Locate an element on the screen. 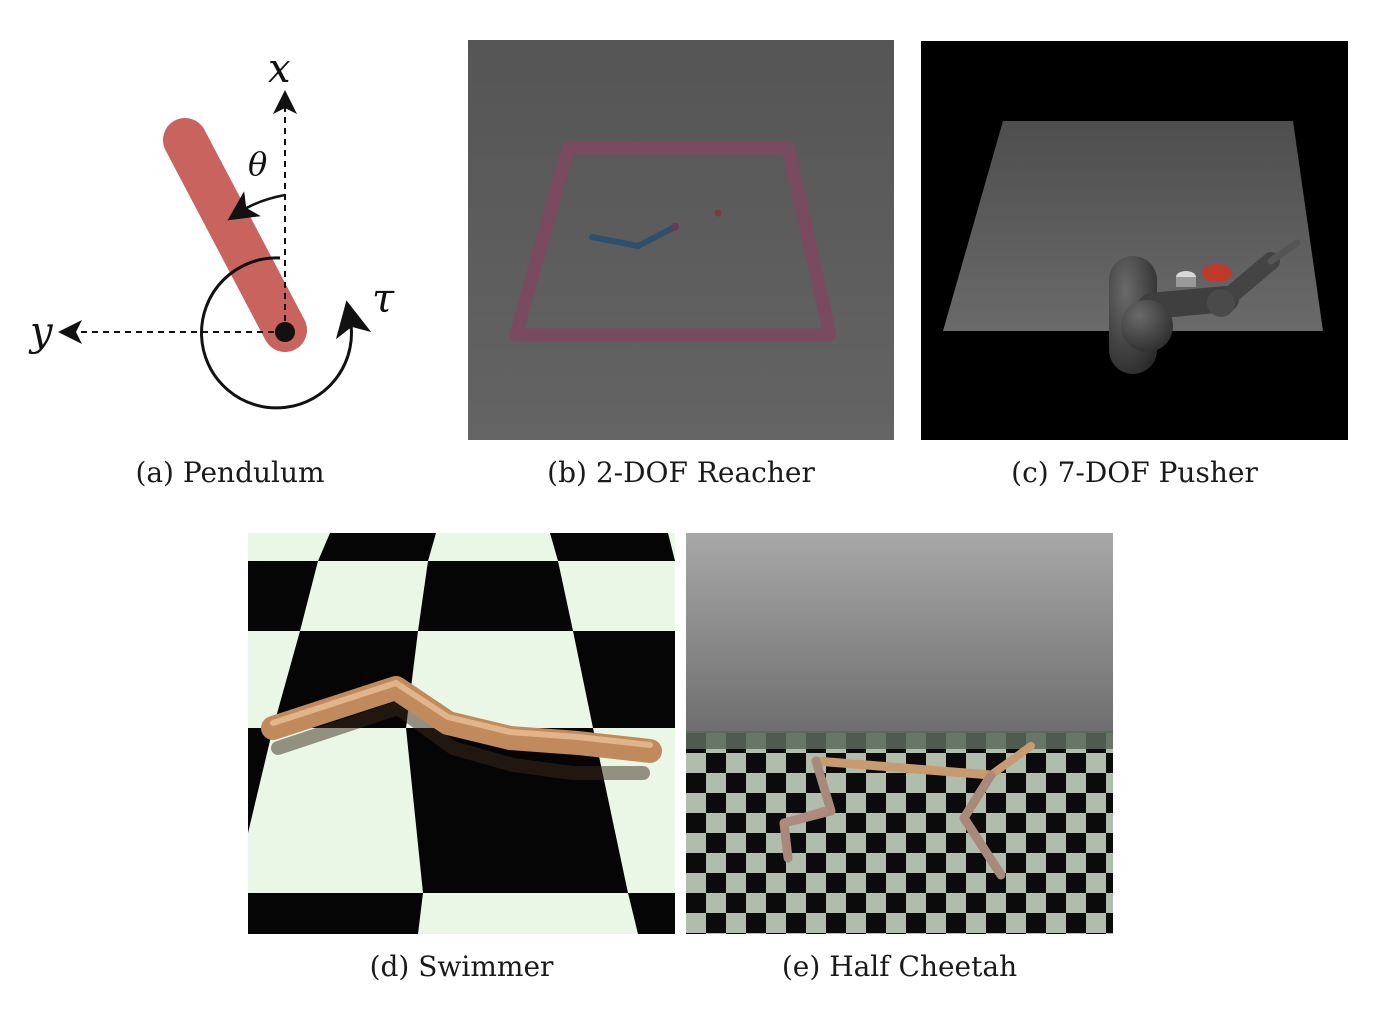 This screenshot has width=1387, height=1018. pendulum-diagram: x y θ τ is located at coordinates (230, 240).